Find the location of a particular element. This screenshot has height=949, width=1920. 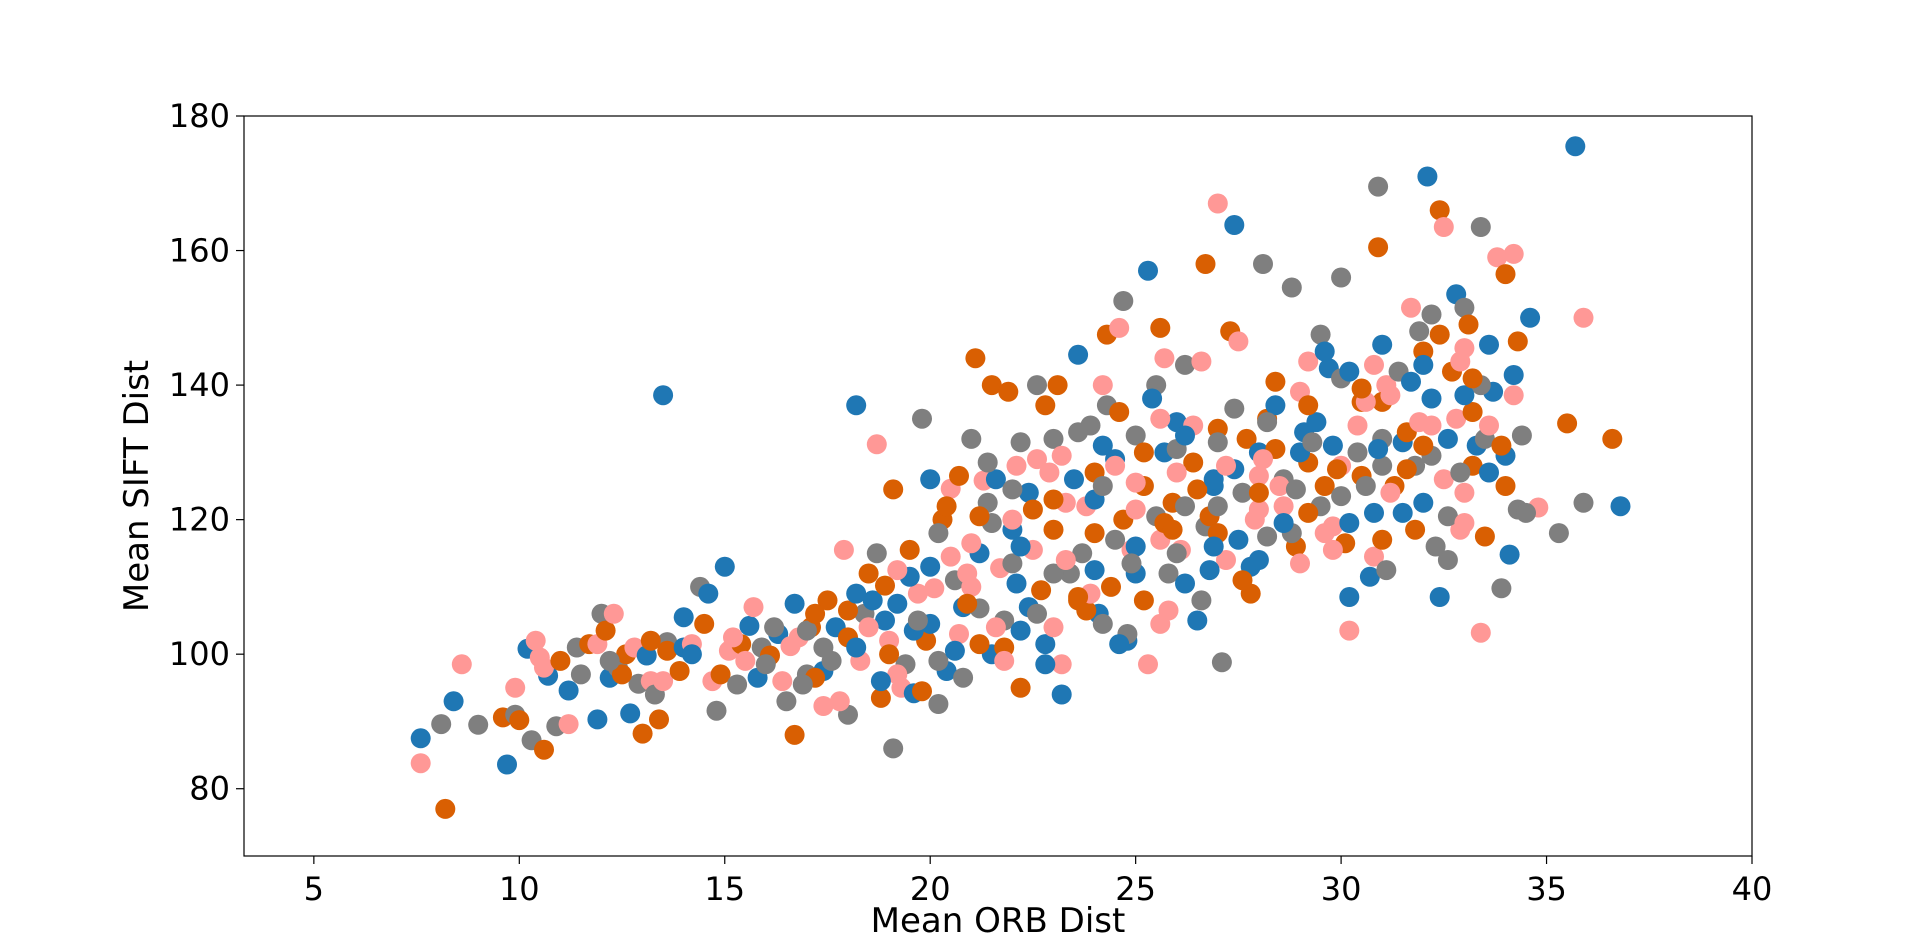

y-tick-label: 140 is located at coordinates (199, 385).